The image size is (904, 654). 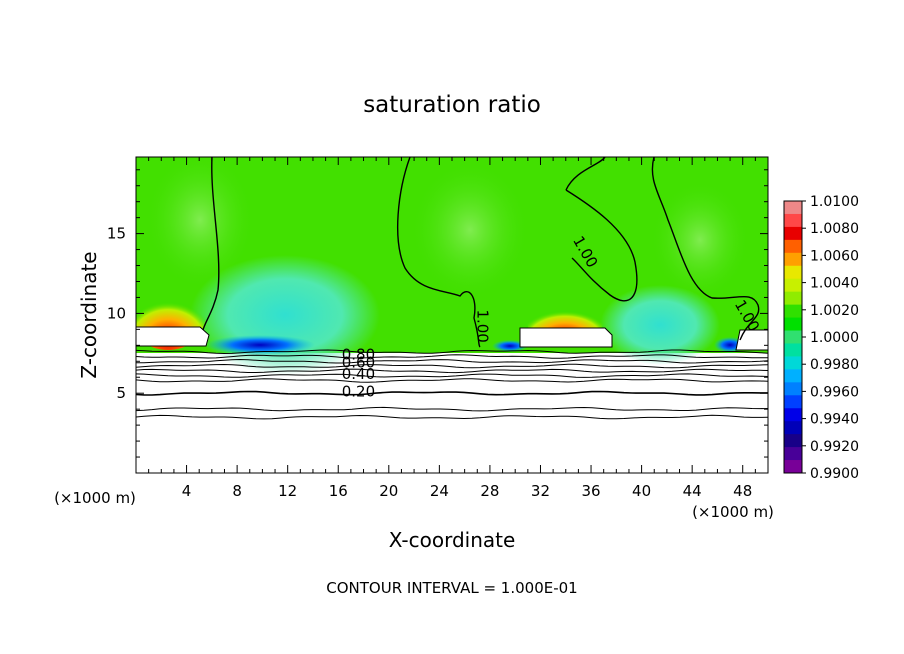 I want to click on y-axis-label: Z-coordinate, so click(x=89, y=314).